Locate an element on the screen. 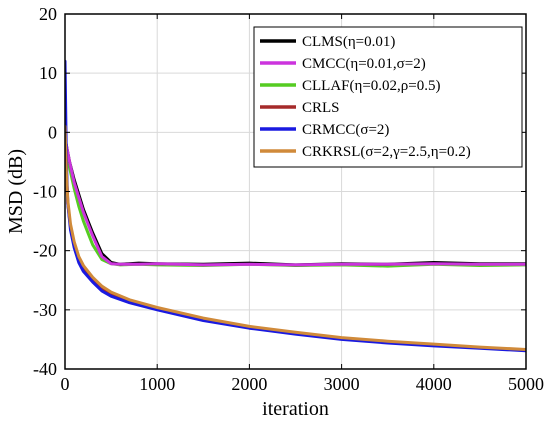 The height and width of the screenshot is (428, 550). x-tick-label: 5000 is located at coordinates (526, 384).